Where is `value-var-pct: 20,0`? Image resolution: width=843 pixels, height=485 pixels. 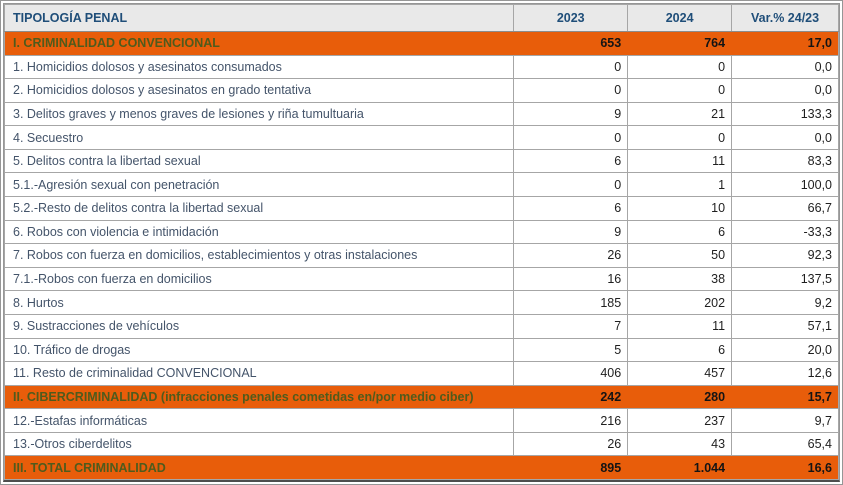
value-var-pct: 20,0 is located at coordinates (785, 350).